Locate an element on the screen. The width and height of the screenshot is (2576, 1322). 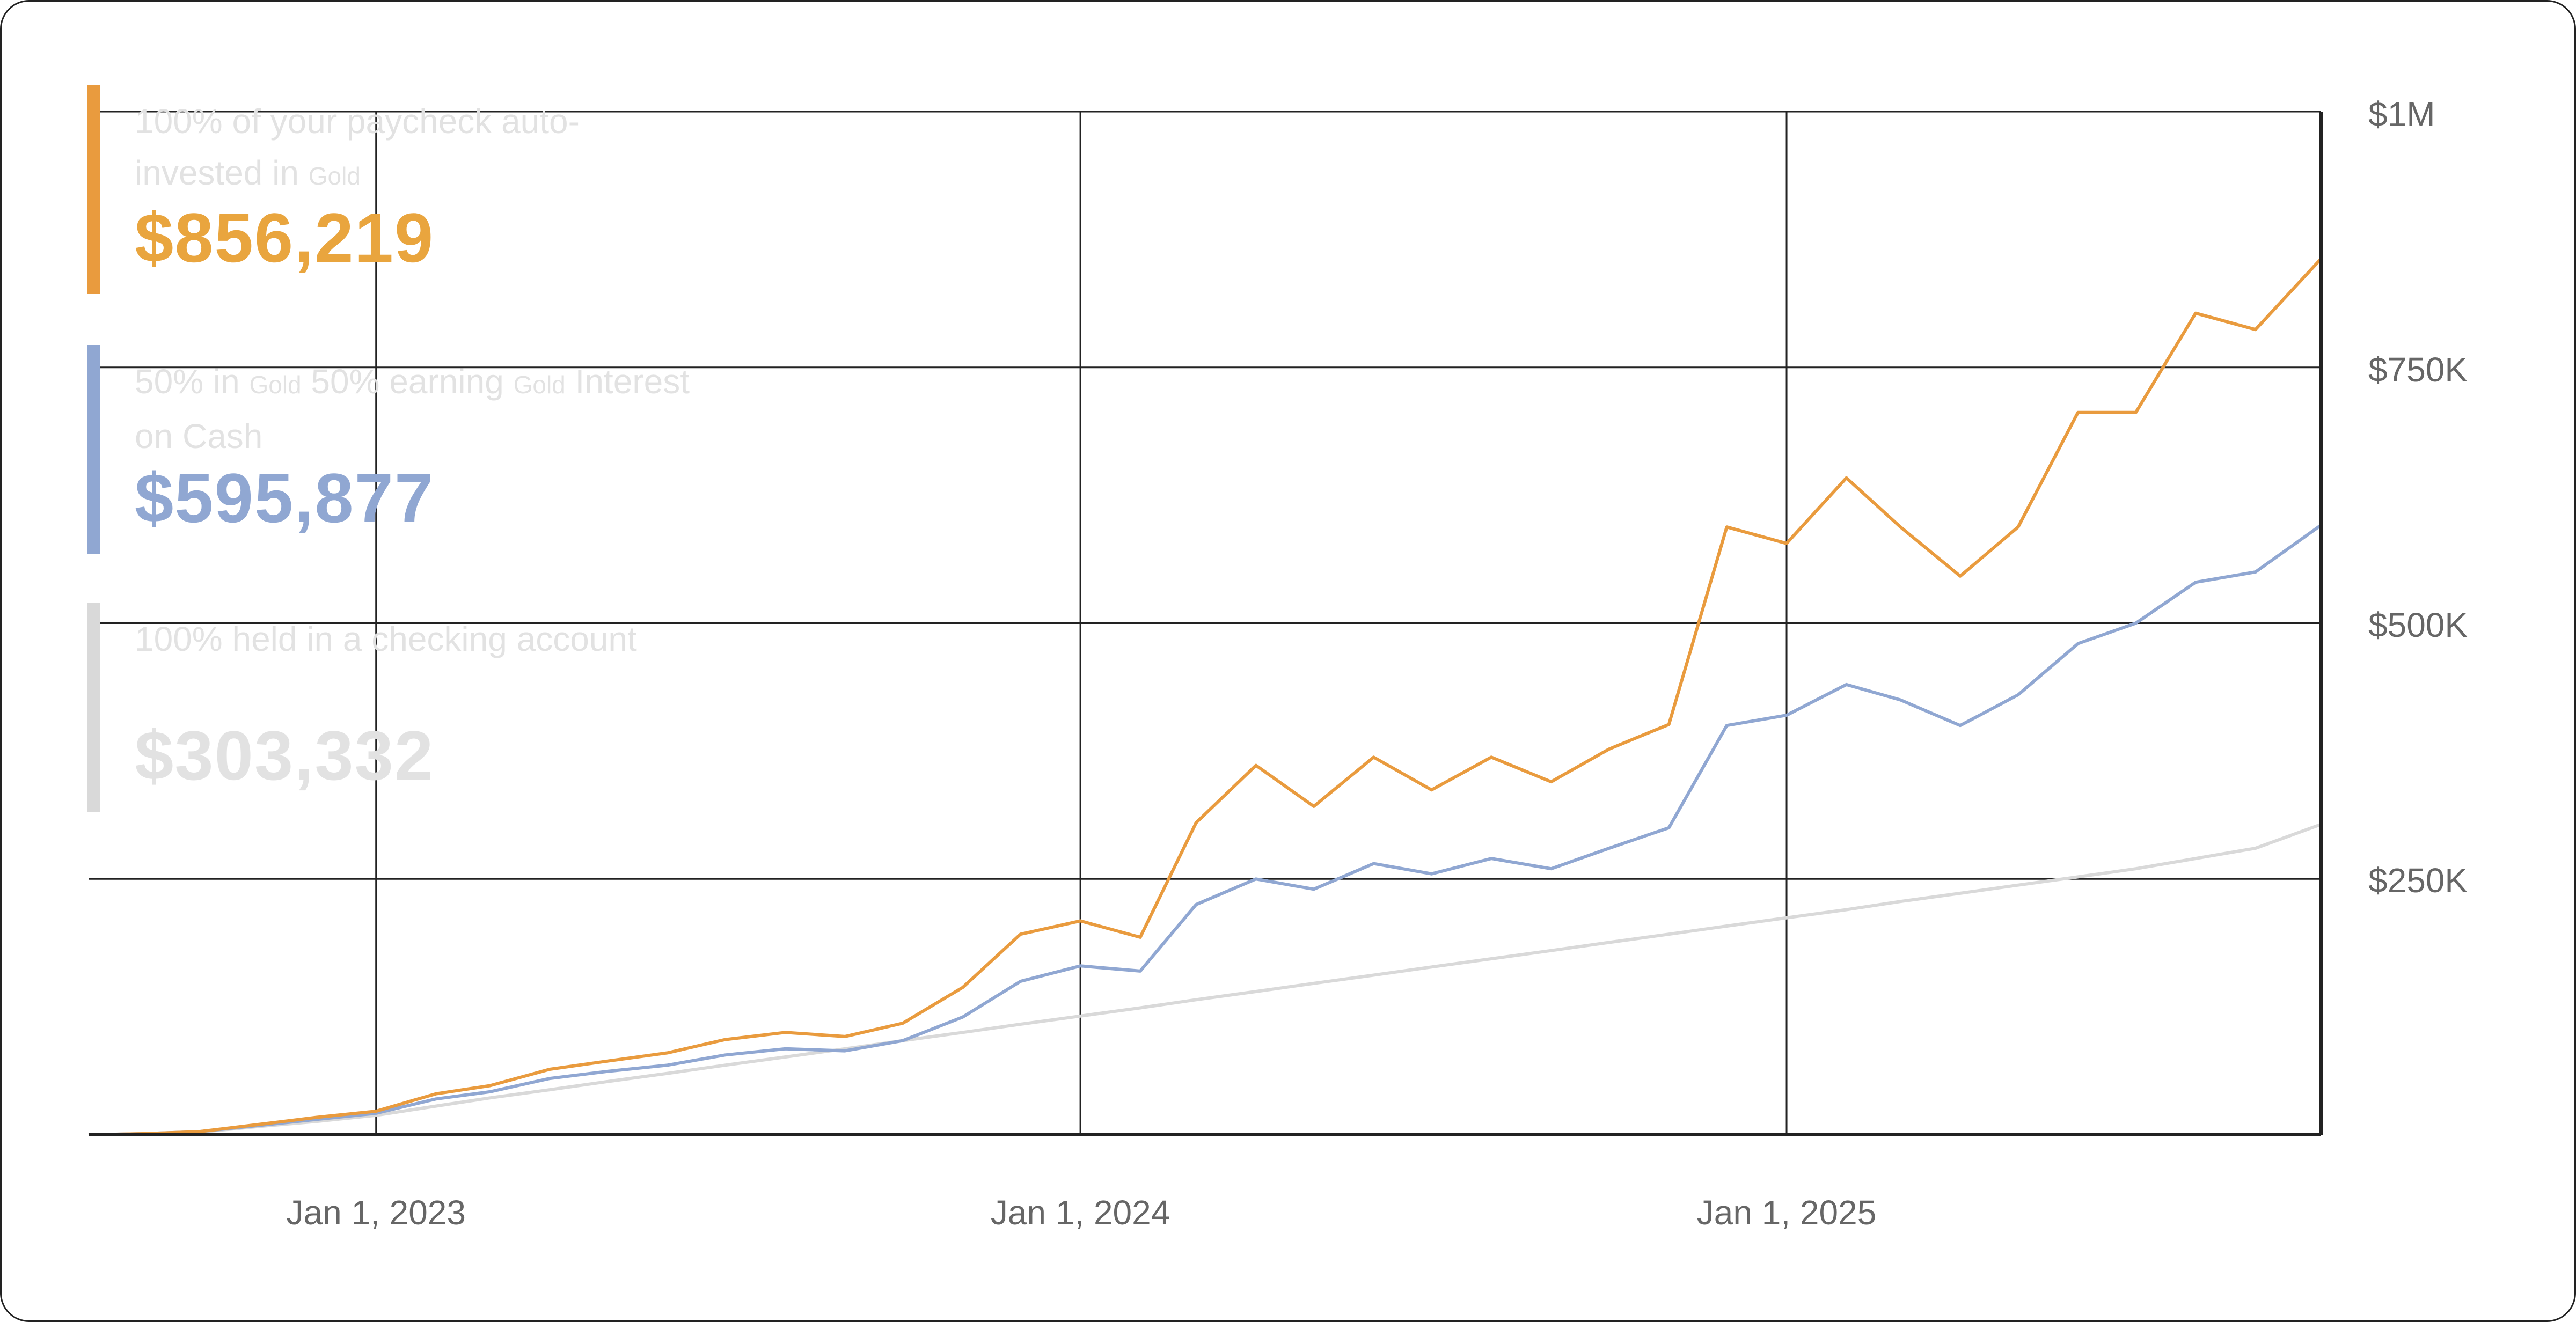
y-tick-label: $750K is located at coordinates (2418, 369).